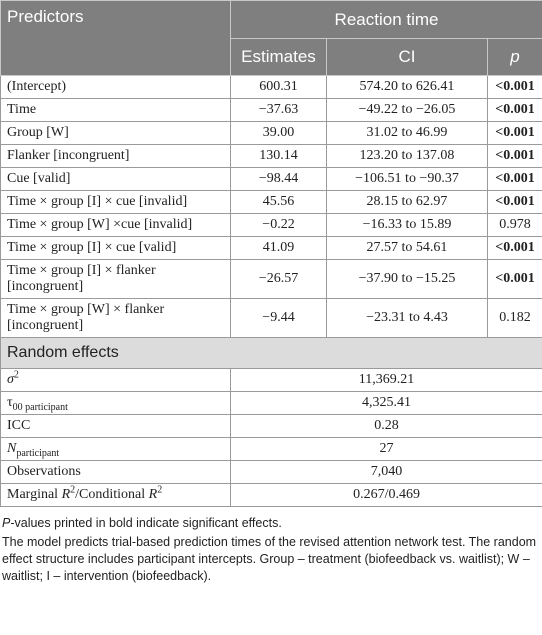 The width and height of the screenshot is (542, 635). I want to click on header-cell: Reaction time, so click(385, 19).